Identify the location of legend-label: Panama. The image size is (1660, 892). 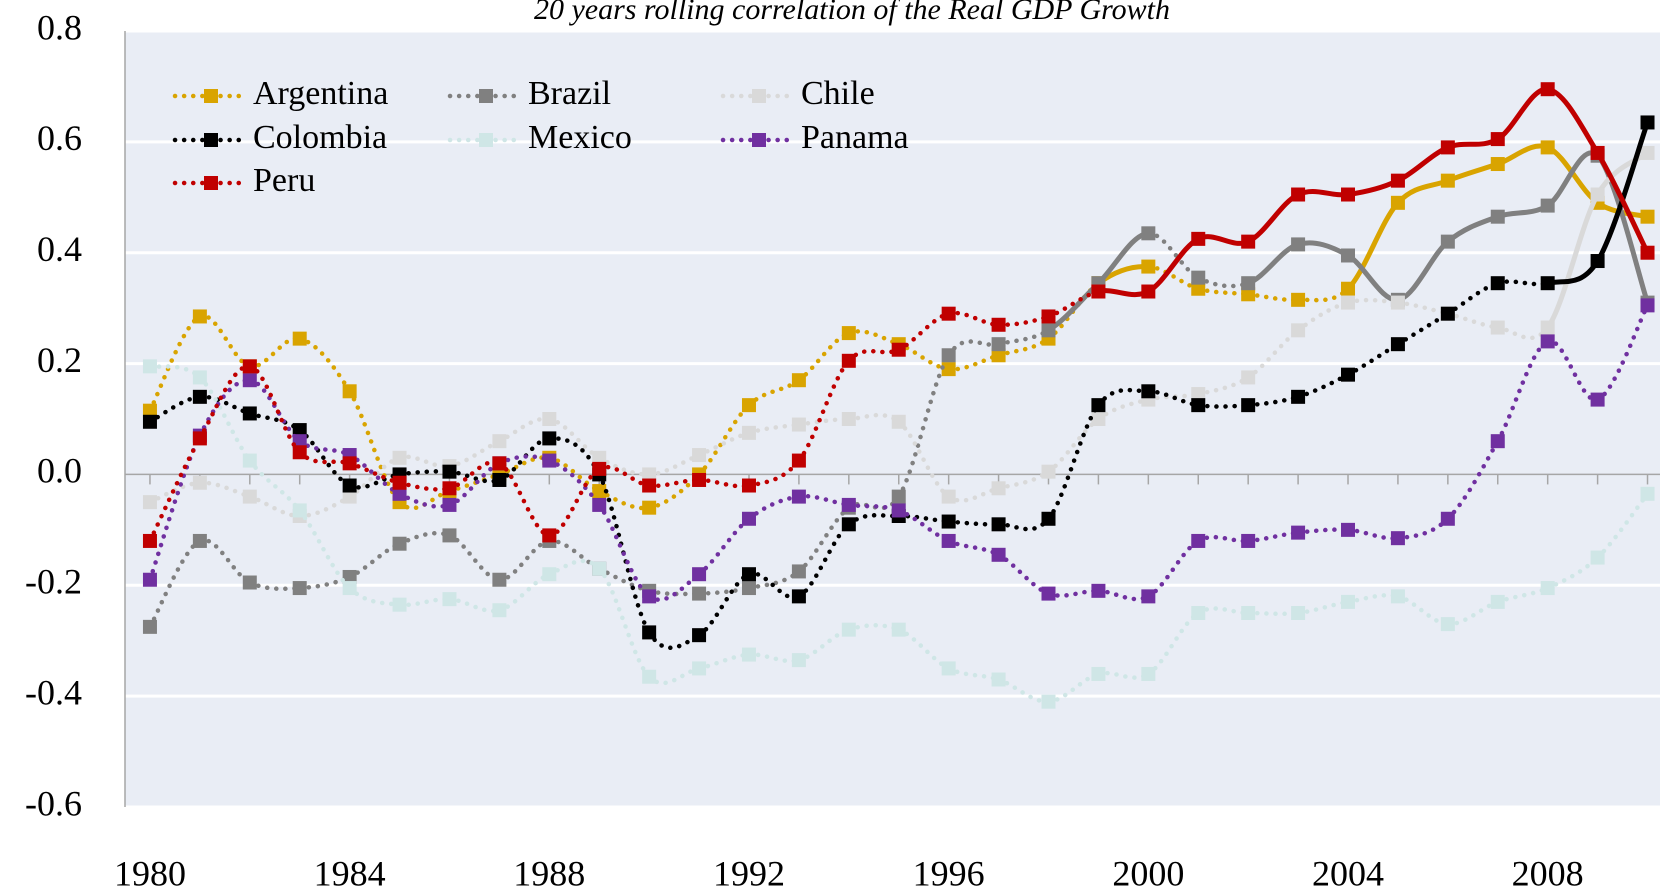
(855, 137).